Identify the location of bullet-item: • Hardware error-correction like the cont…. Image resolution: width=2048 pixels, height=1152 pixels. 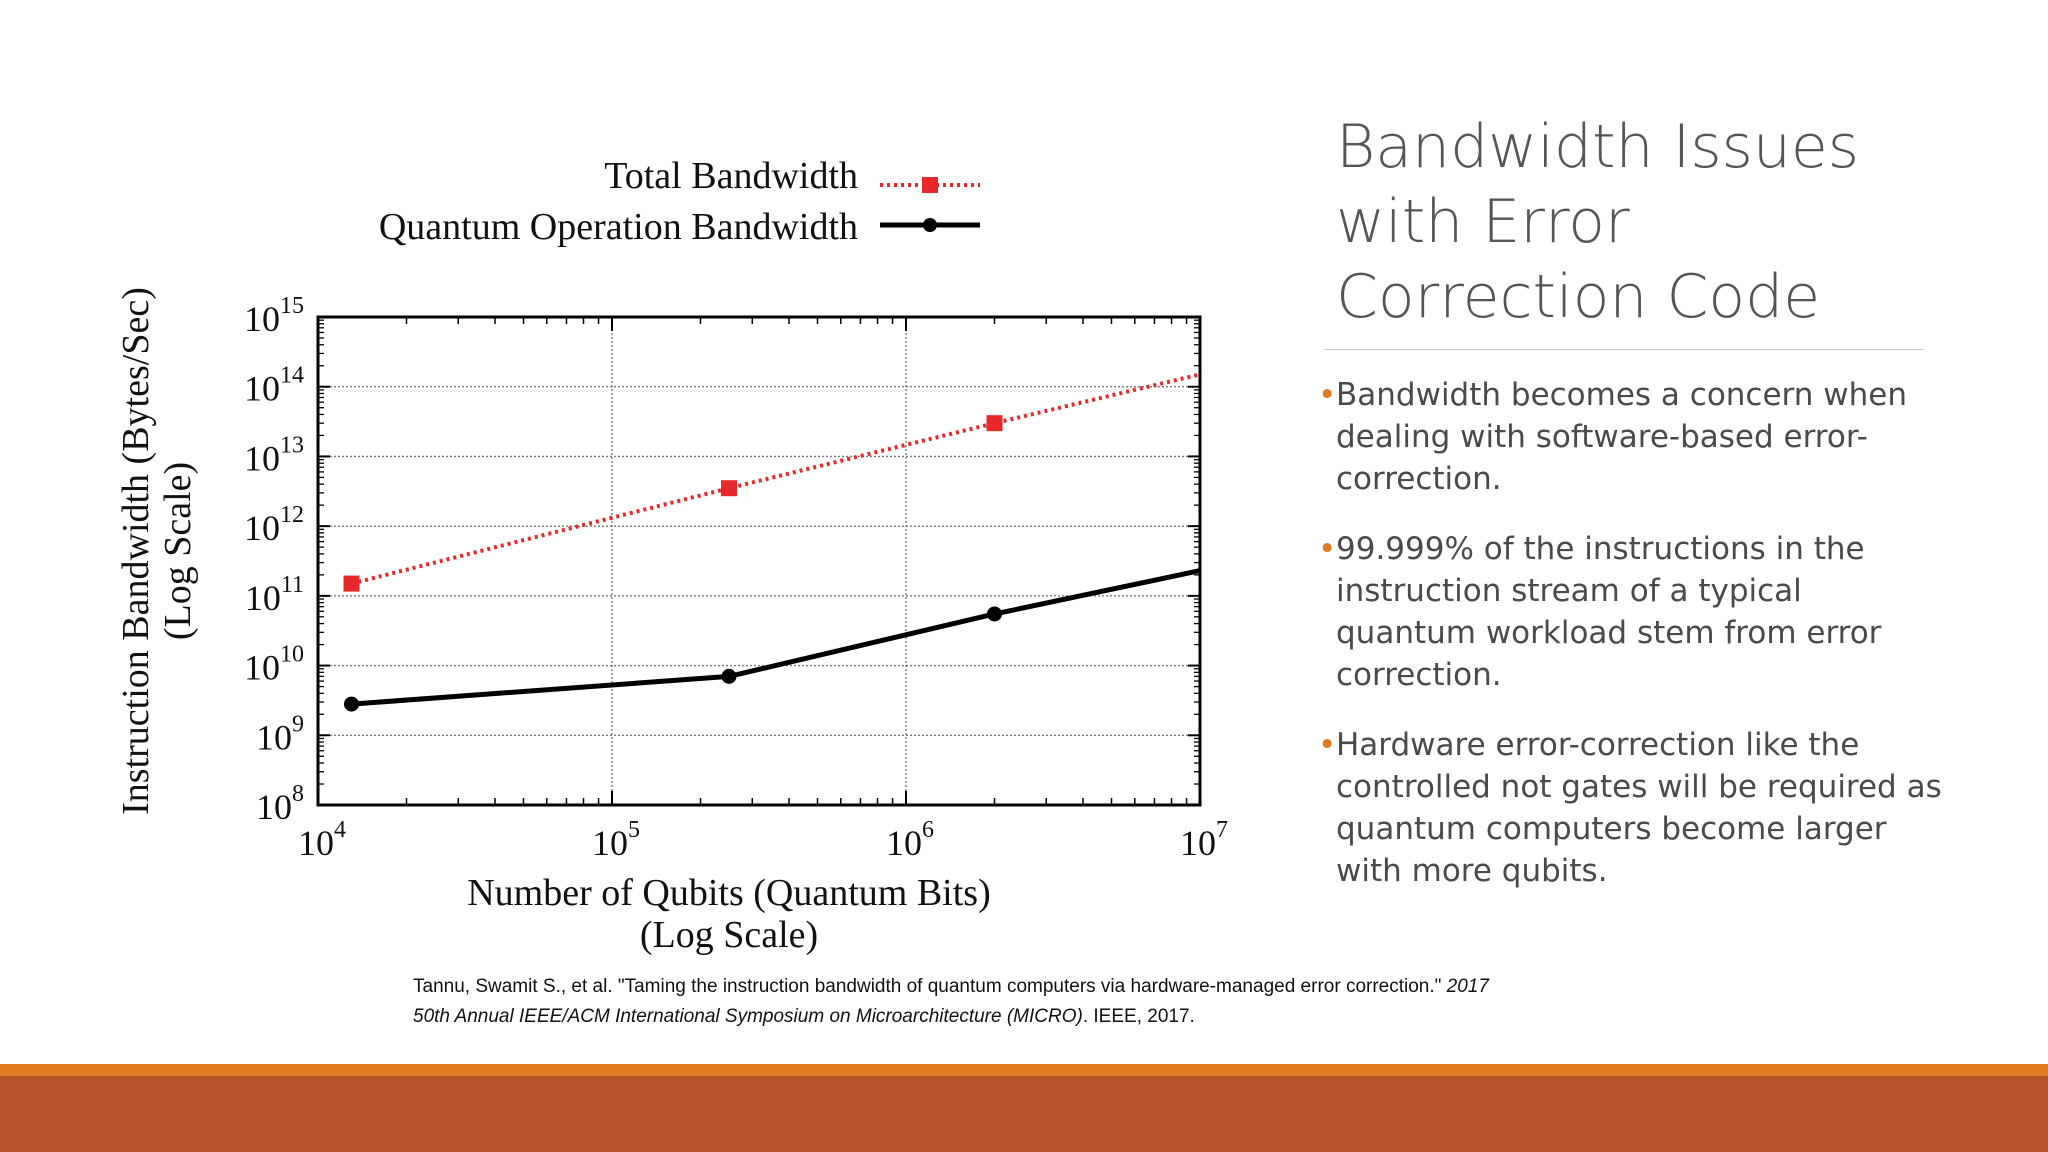
(1633, 808).